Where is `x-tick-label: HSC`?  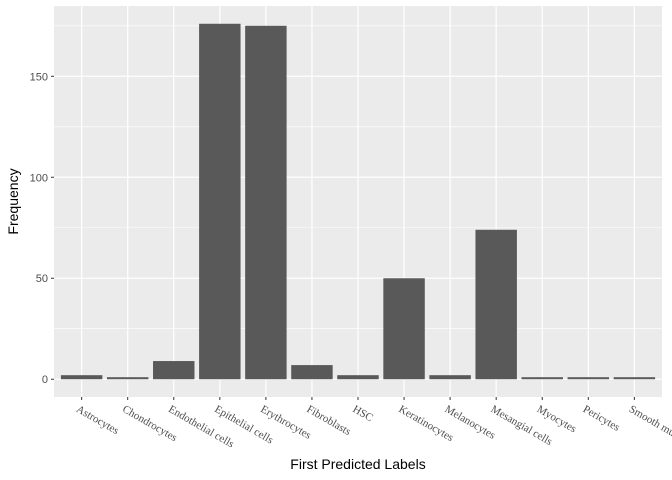 x-tick-label: HSC is located at coordinates (363, 413).